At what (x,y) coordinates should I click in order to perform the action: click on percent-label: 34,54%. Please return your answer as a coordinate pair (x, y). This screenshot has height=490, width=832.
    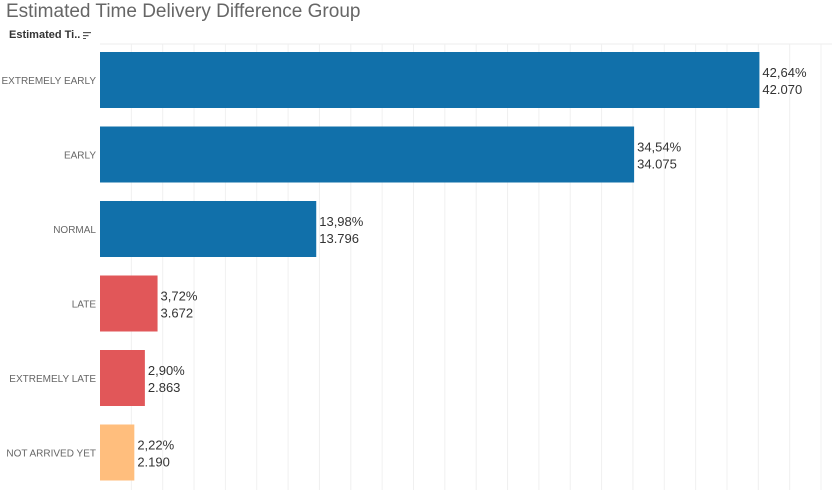
    Looking at the image, I should click on (659, 147).